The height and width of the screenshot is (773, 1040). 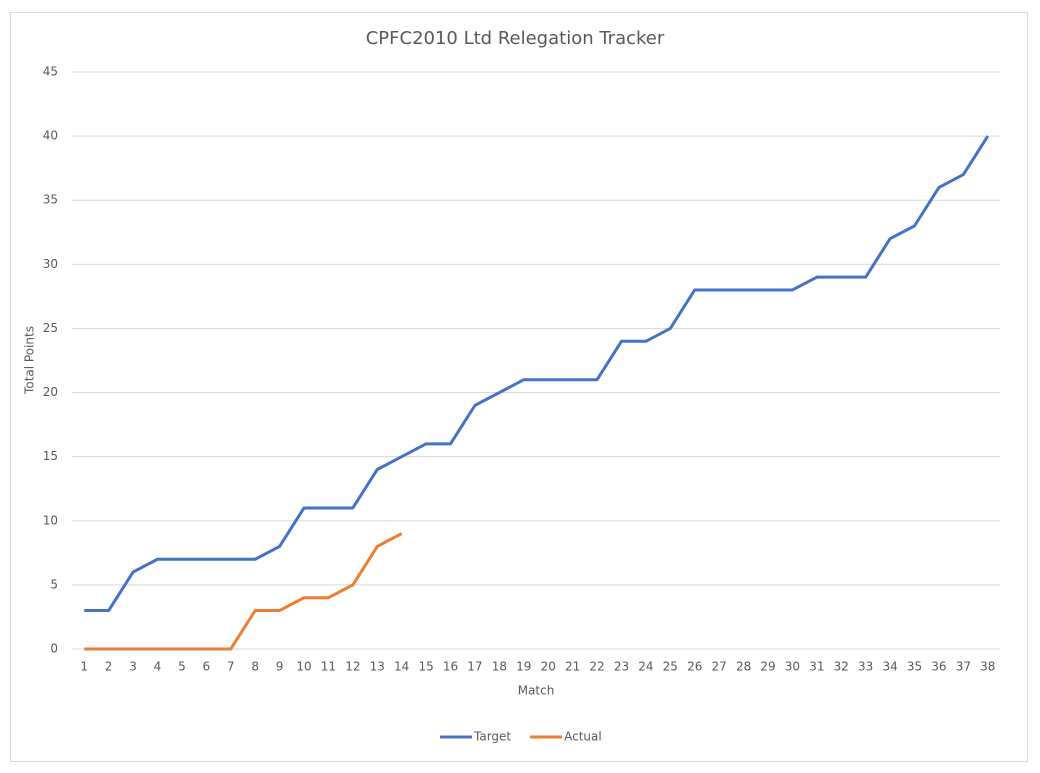 What do you see at coordinates (743, 667) in the screenshot?
I see `x-tick-label: 28` at bounding box center [743, 667].